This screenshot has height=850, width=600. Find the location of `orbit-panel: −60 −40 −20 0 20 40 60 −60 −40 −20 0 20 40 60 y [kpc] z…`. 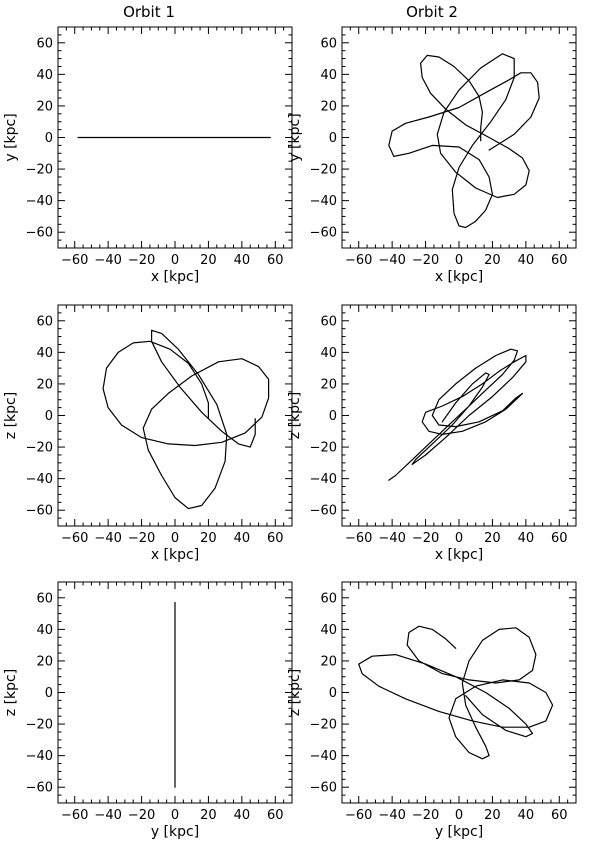

orbit-panel: −60 −40 −20 0 20 40 60 −60 −40 −20 0 20 40 60 y [kpc] z… is located at coordinates (432, 710).